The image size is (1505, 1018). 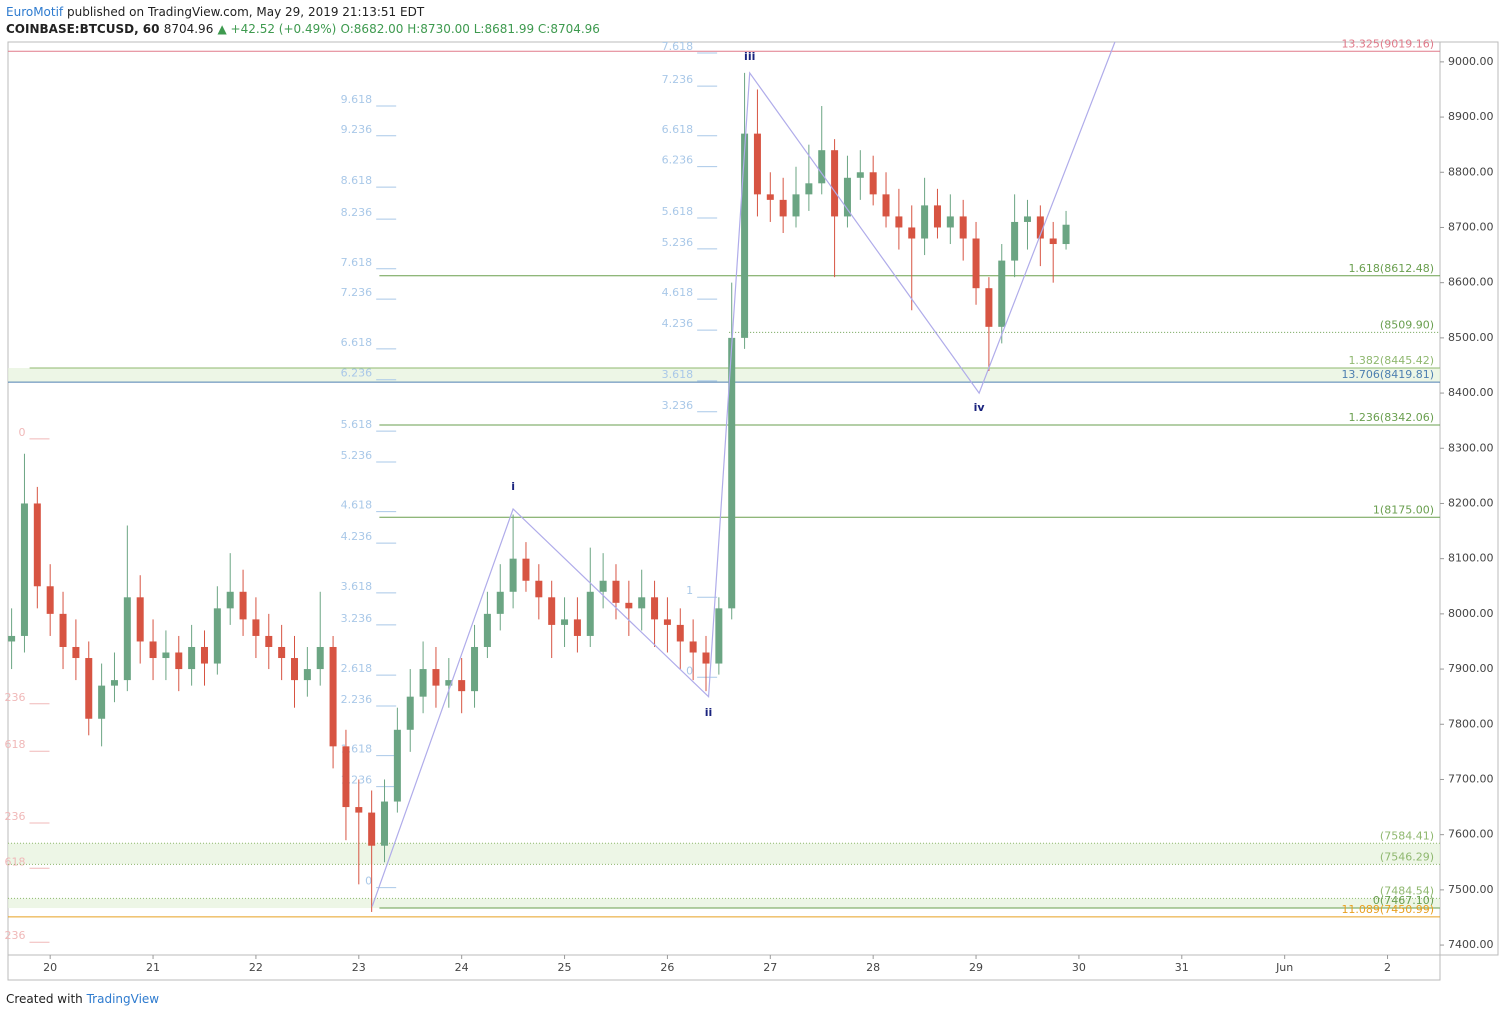 What do you see at coordinates (1471, 778) in the screenshot?
I see `y-tick-label: 7700.00` at bounding box center [1471, 778].